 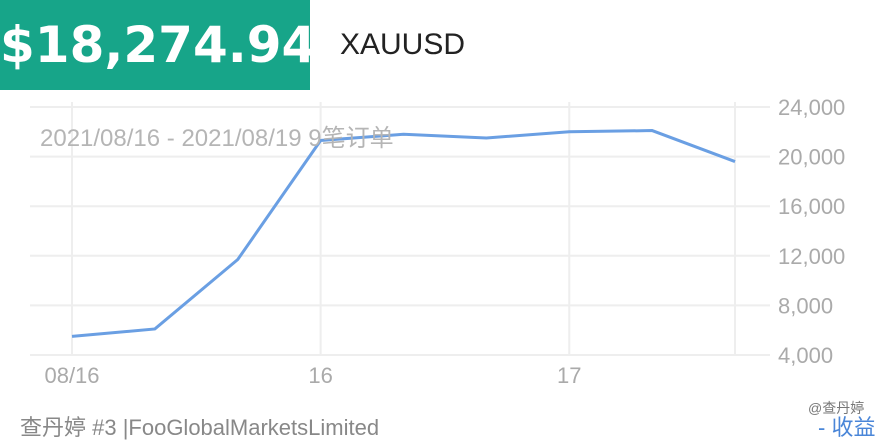 What do you see at coordinates (155, 45) in the screenshot?
I see `price-badge: $18,274.94` at bounding box center [155, 45].